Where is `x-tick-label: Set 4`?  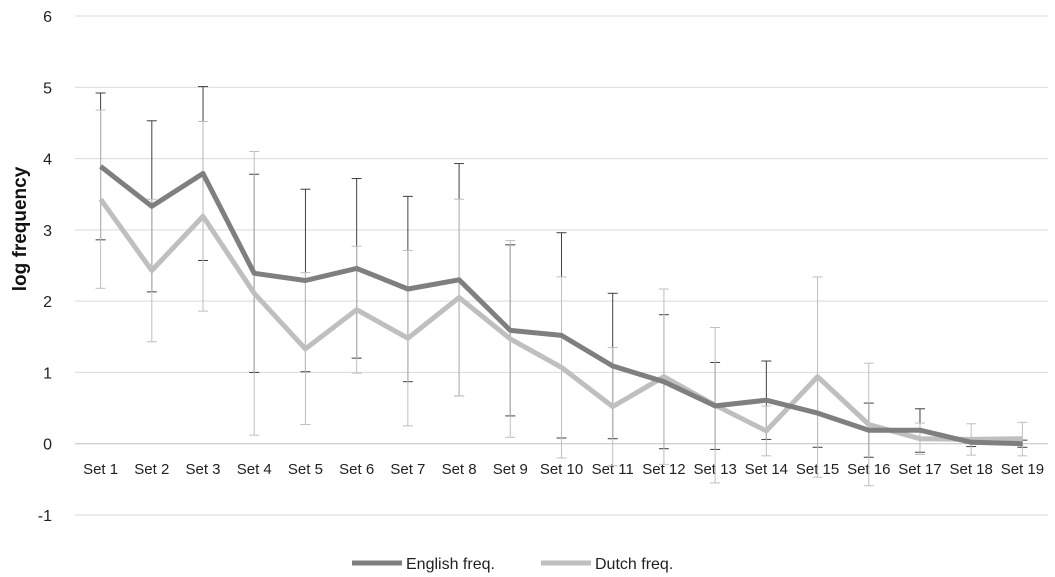 x-tick-label: Set 4 is located at coordinates (254, 469).